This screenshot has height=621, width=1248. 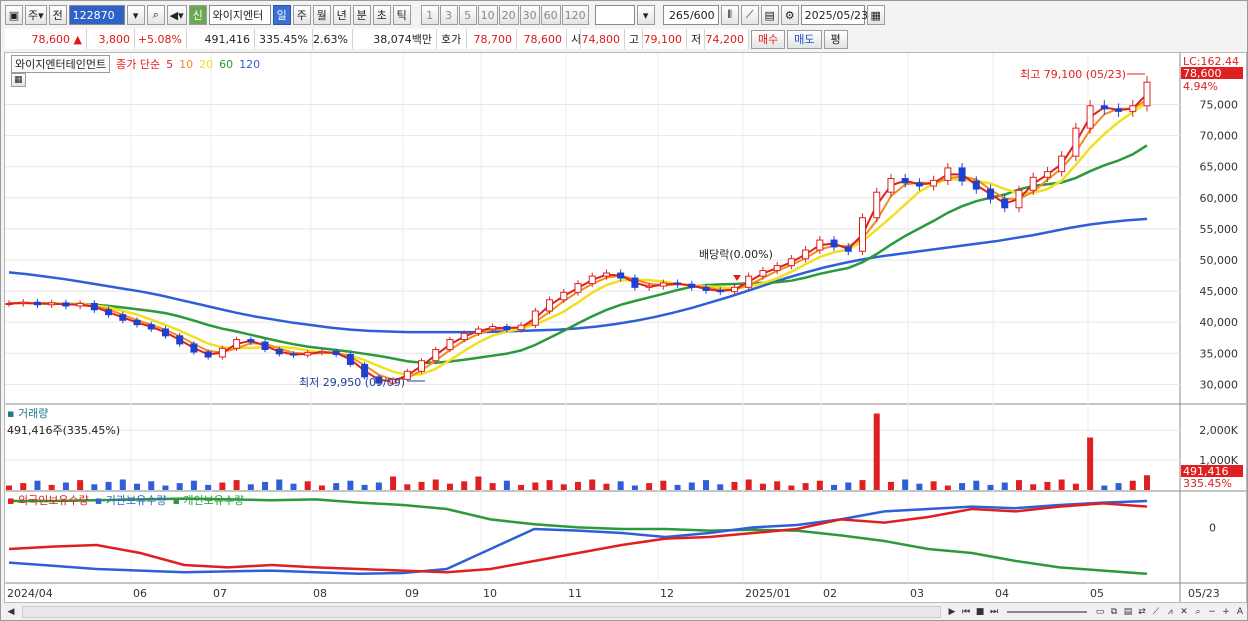 I want to click on y-tick-label: 75,000, so click(x=1219, y=105).